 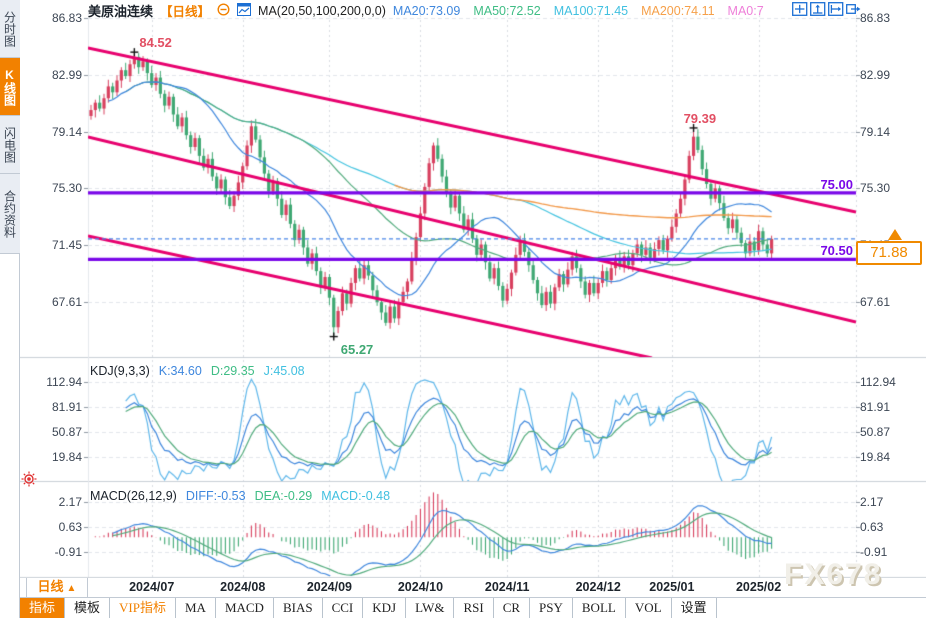 I want to click on price-up-arrow-icon, so click(x=895, y=234).